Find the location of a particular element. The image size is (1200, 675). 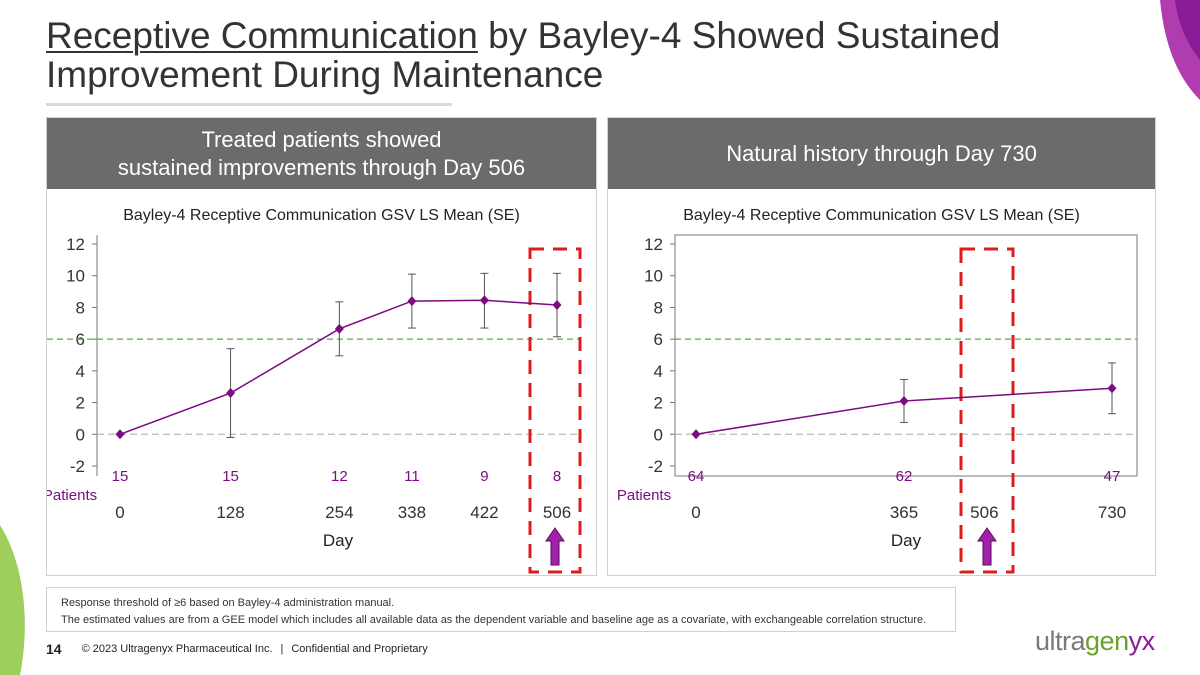

plot-frame is located at coordinates (906, 355).